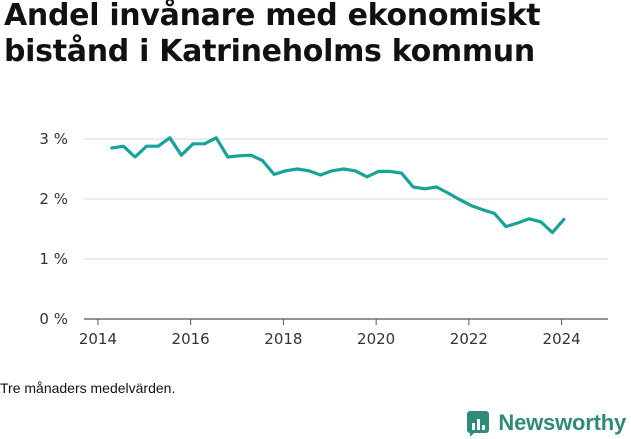 Image resolution: width=631 pixels, height=439 pixels. I want to click on x-axis: 2014 2016 2018 2020 2022 2024, so click(343, 333).